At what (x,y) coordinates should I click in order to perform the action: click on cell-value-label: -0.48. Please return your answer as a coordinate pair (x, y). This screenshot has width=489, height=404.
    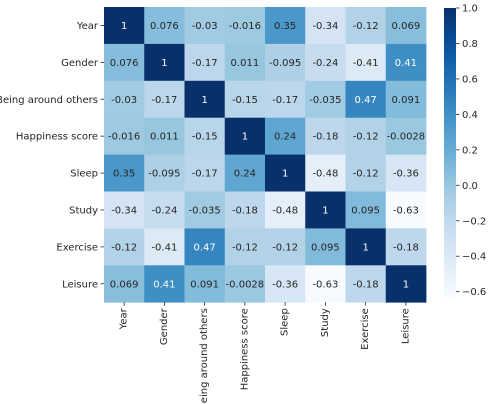
    Looking at the image, I should click on (285, 210).